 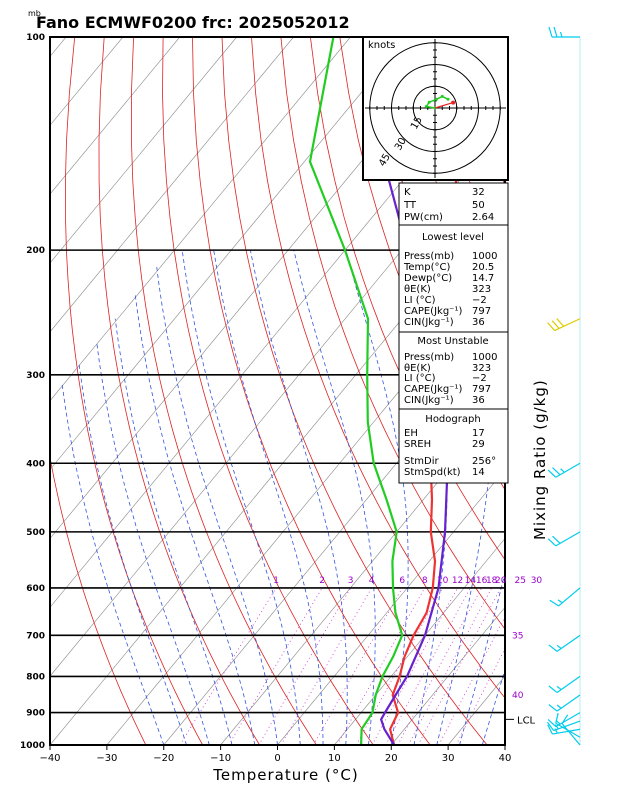 I want to click on mu-cin-value: 36, so click(x=478, y=400).